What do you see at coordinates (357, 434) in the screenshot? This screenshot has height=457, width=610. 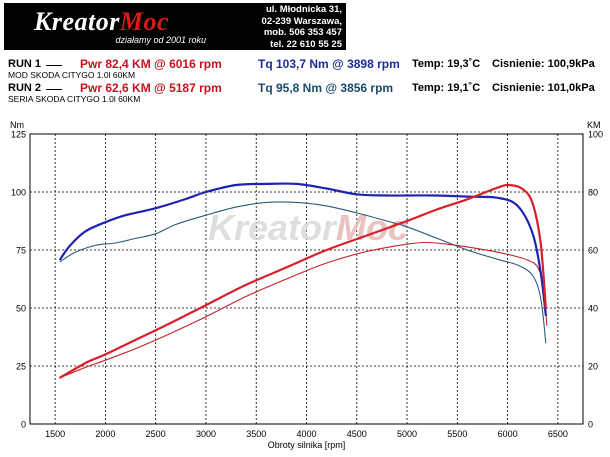 I see `x-tick-label: 4500` at bounding box center [357, 434].